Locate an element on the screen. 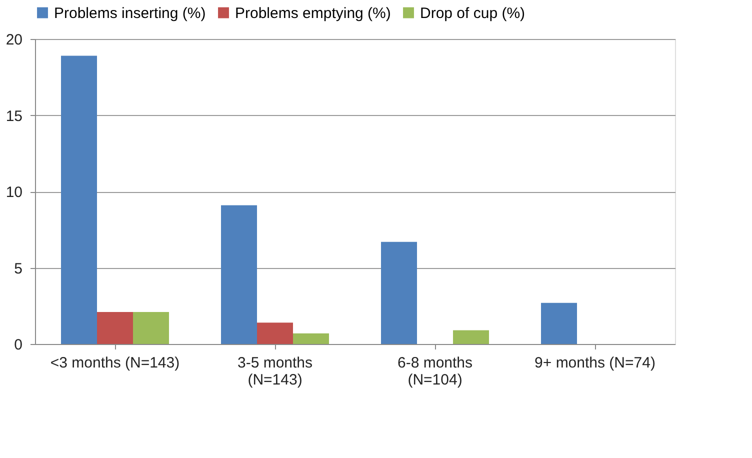 This screenshot has width=752, height=458. x-tick-label: <3 months (N=143) is located at coordinates (115, 363).